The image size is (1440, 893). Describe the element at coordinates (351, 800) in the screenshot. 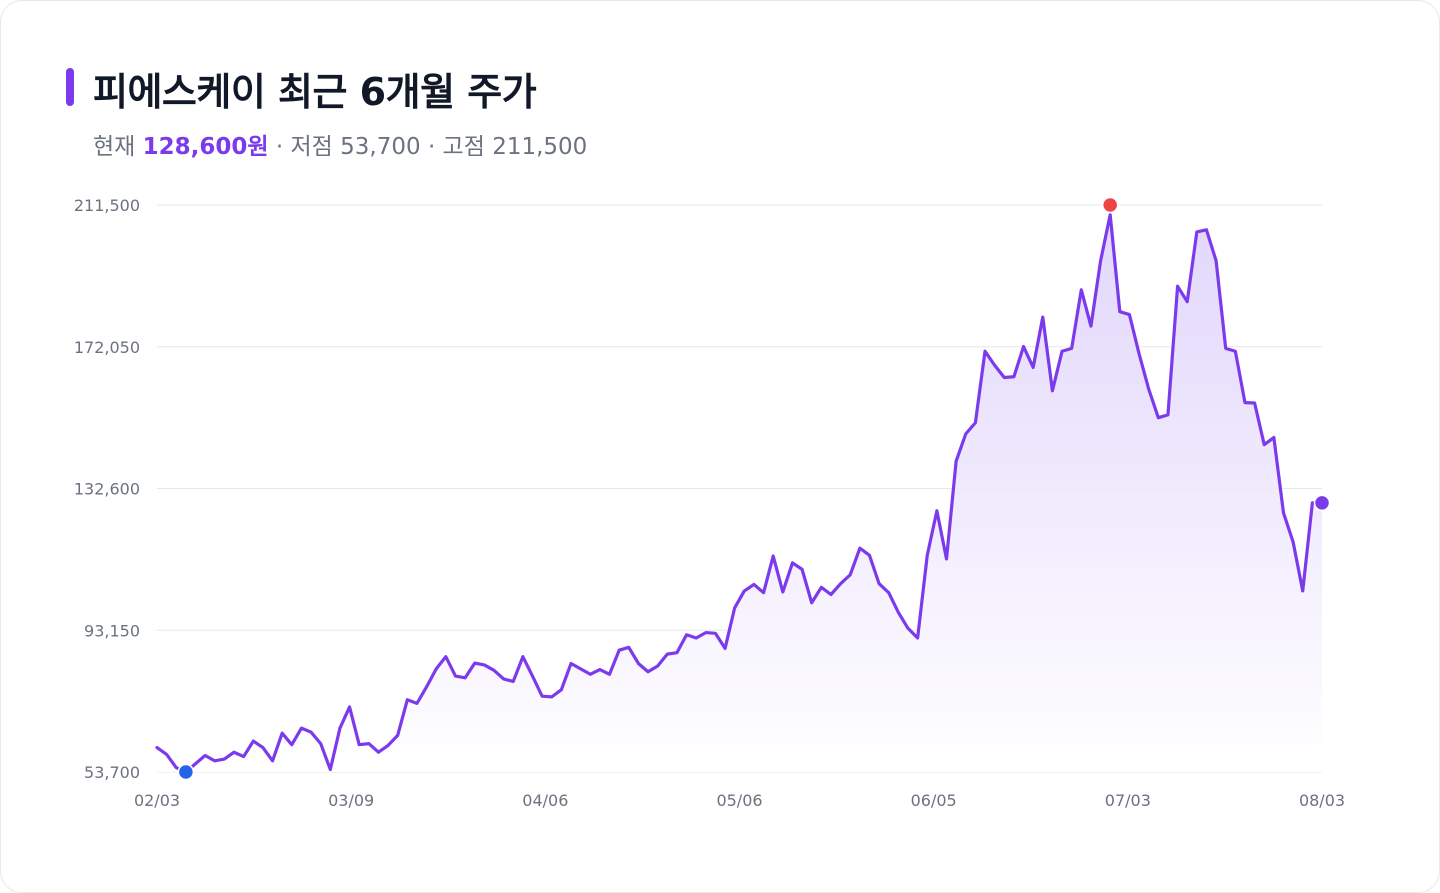

I see `x-tick-label: 03/09` at that location.